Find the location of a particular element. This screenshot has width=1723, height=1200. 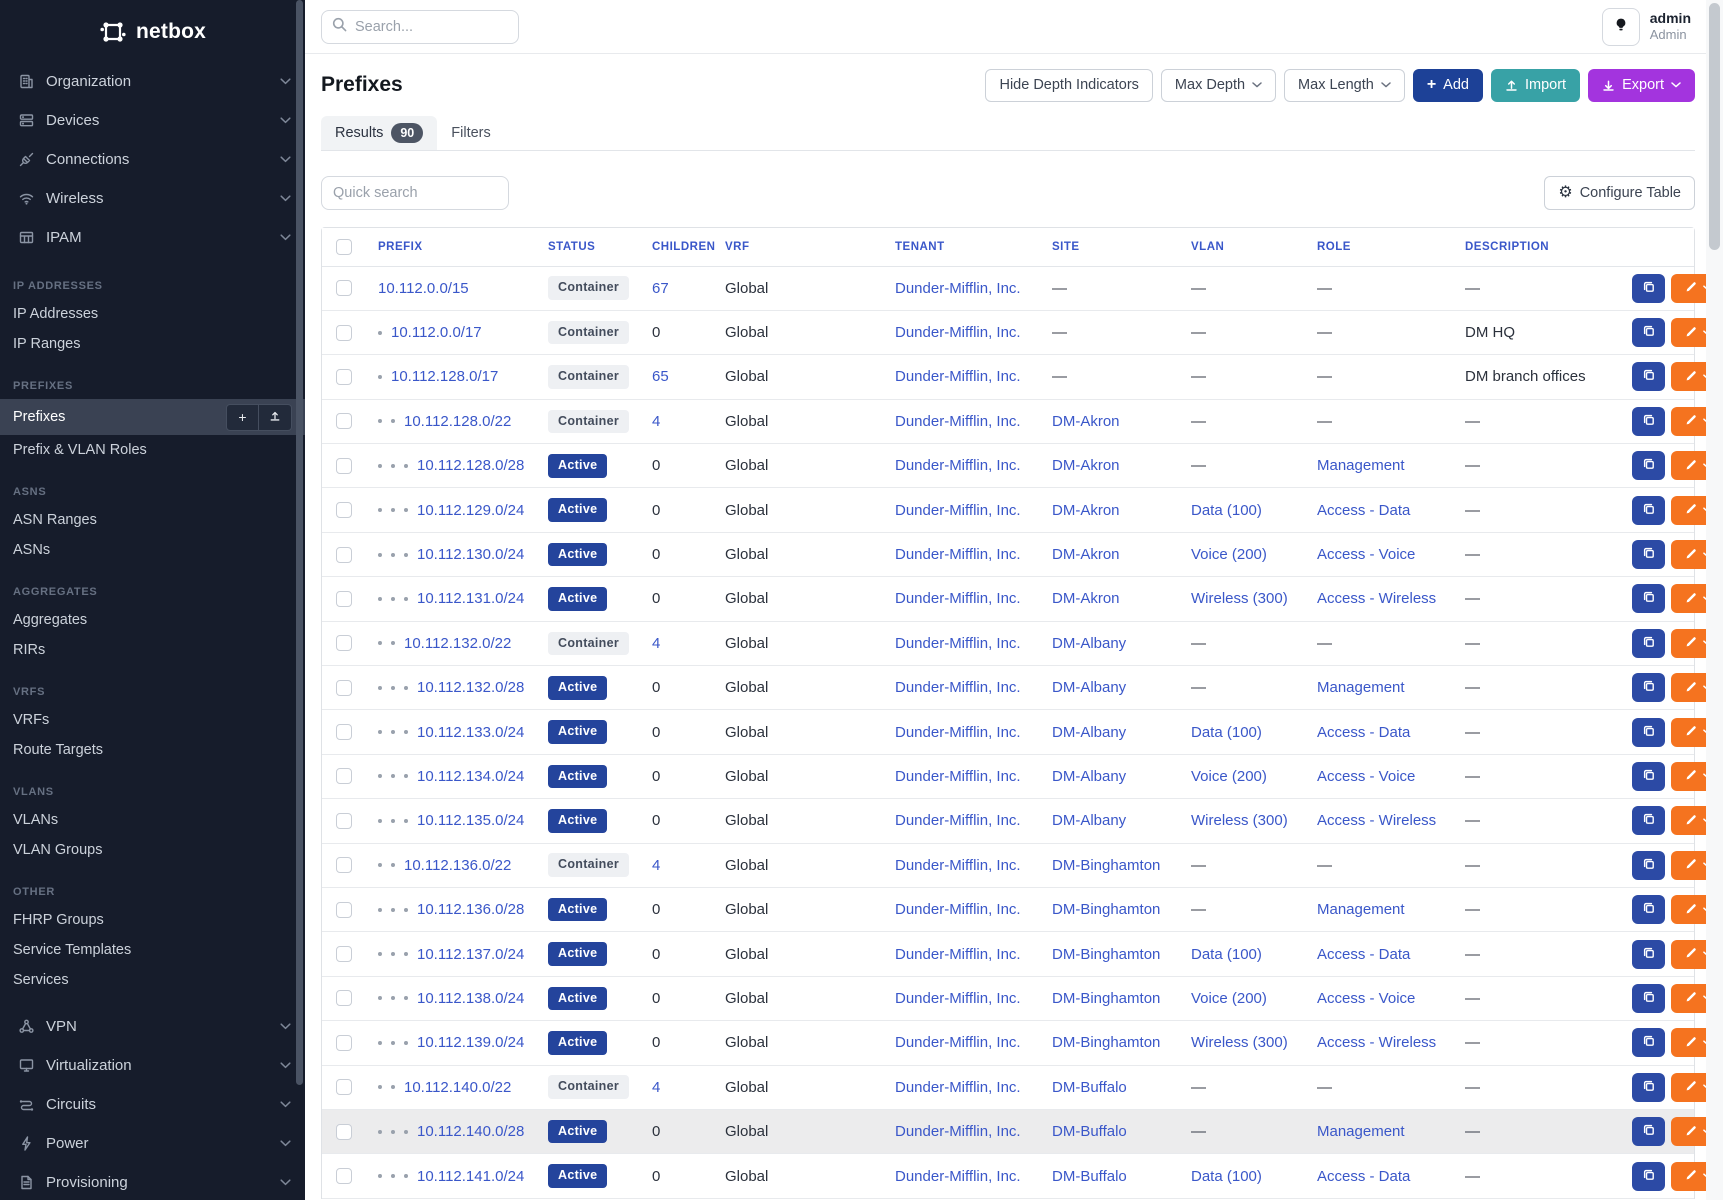

role-link: Access - Voice is located at coordinates (1366, 555).